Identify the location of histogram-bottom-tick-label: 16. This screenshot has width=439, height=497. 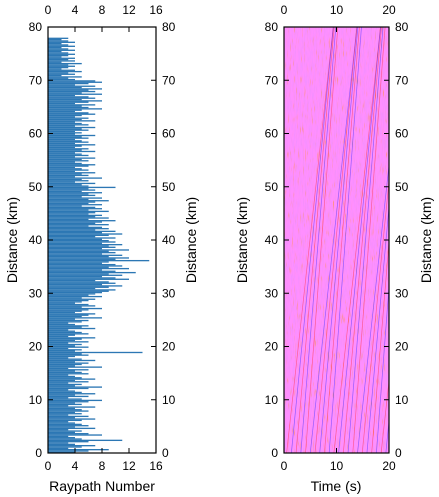
(156, 466).